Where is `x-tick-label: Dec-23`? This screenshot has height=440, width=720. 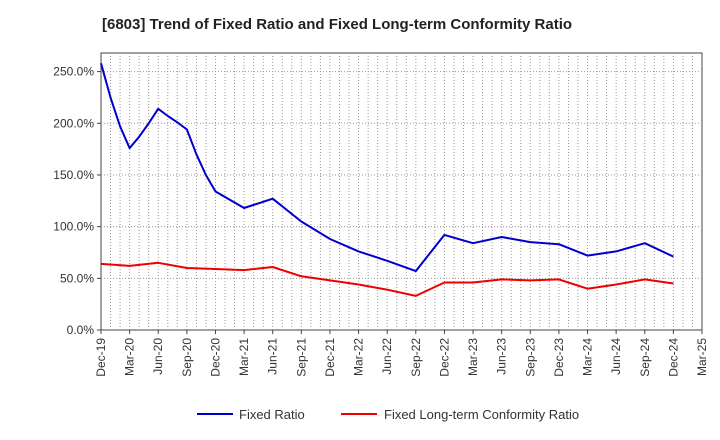 x-tick-label: Dec-23 is located at coordinates (559, 357).